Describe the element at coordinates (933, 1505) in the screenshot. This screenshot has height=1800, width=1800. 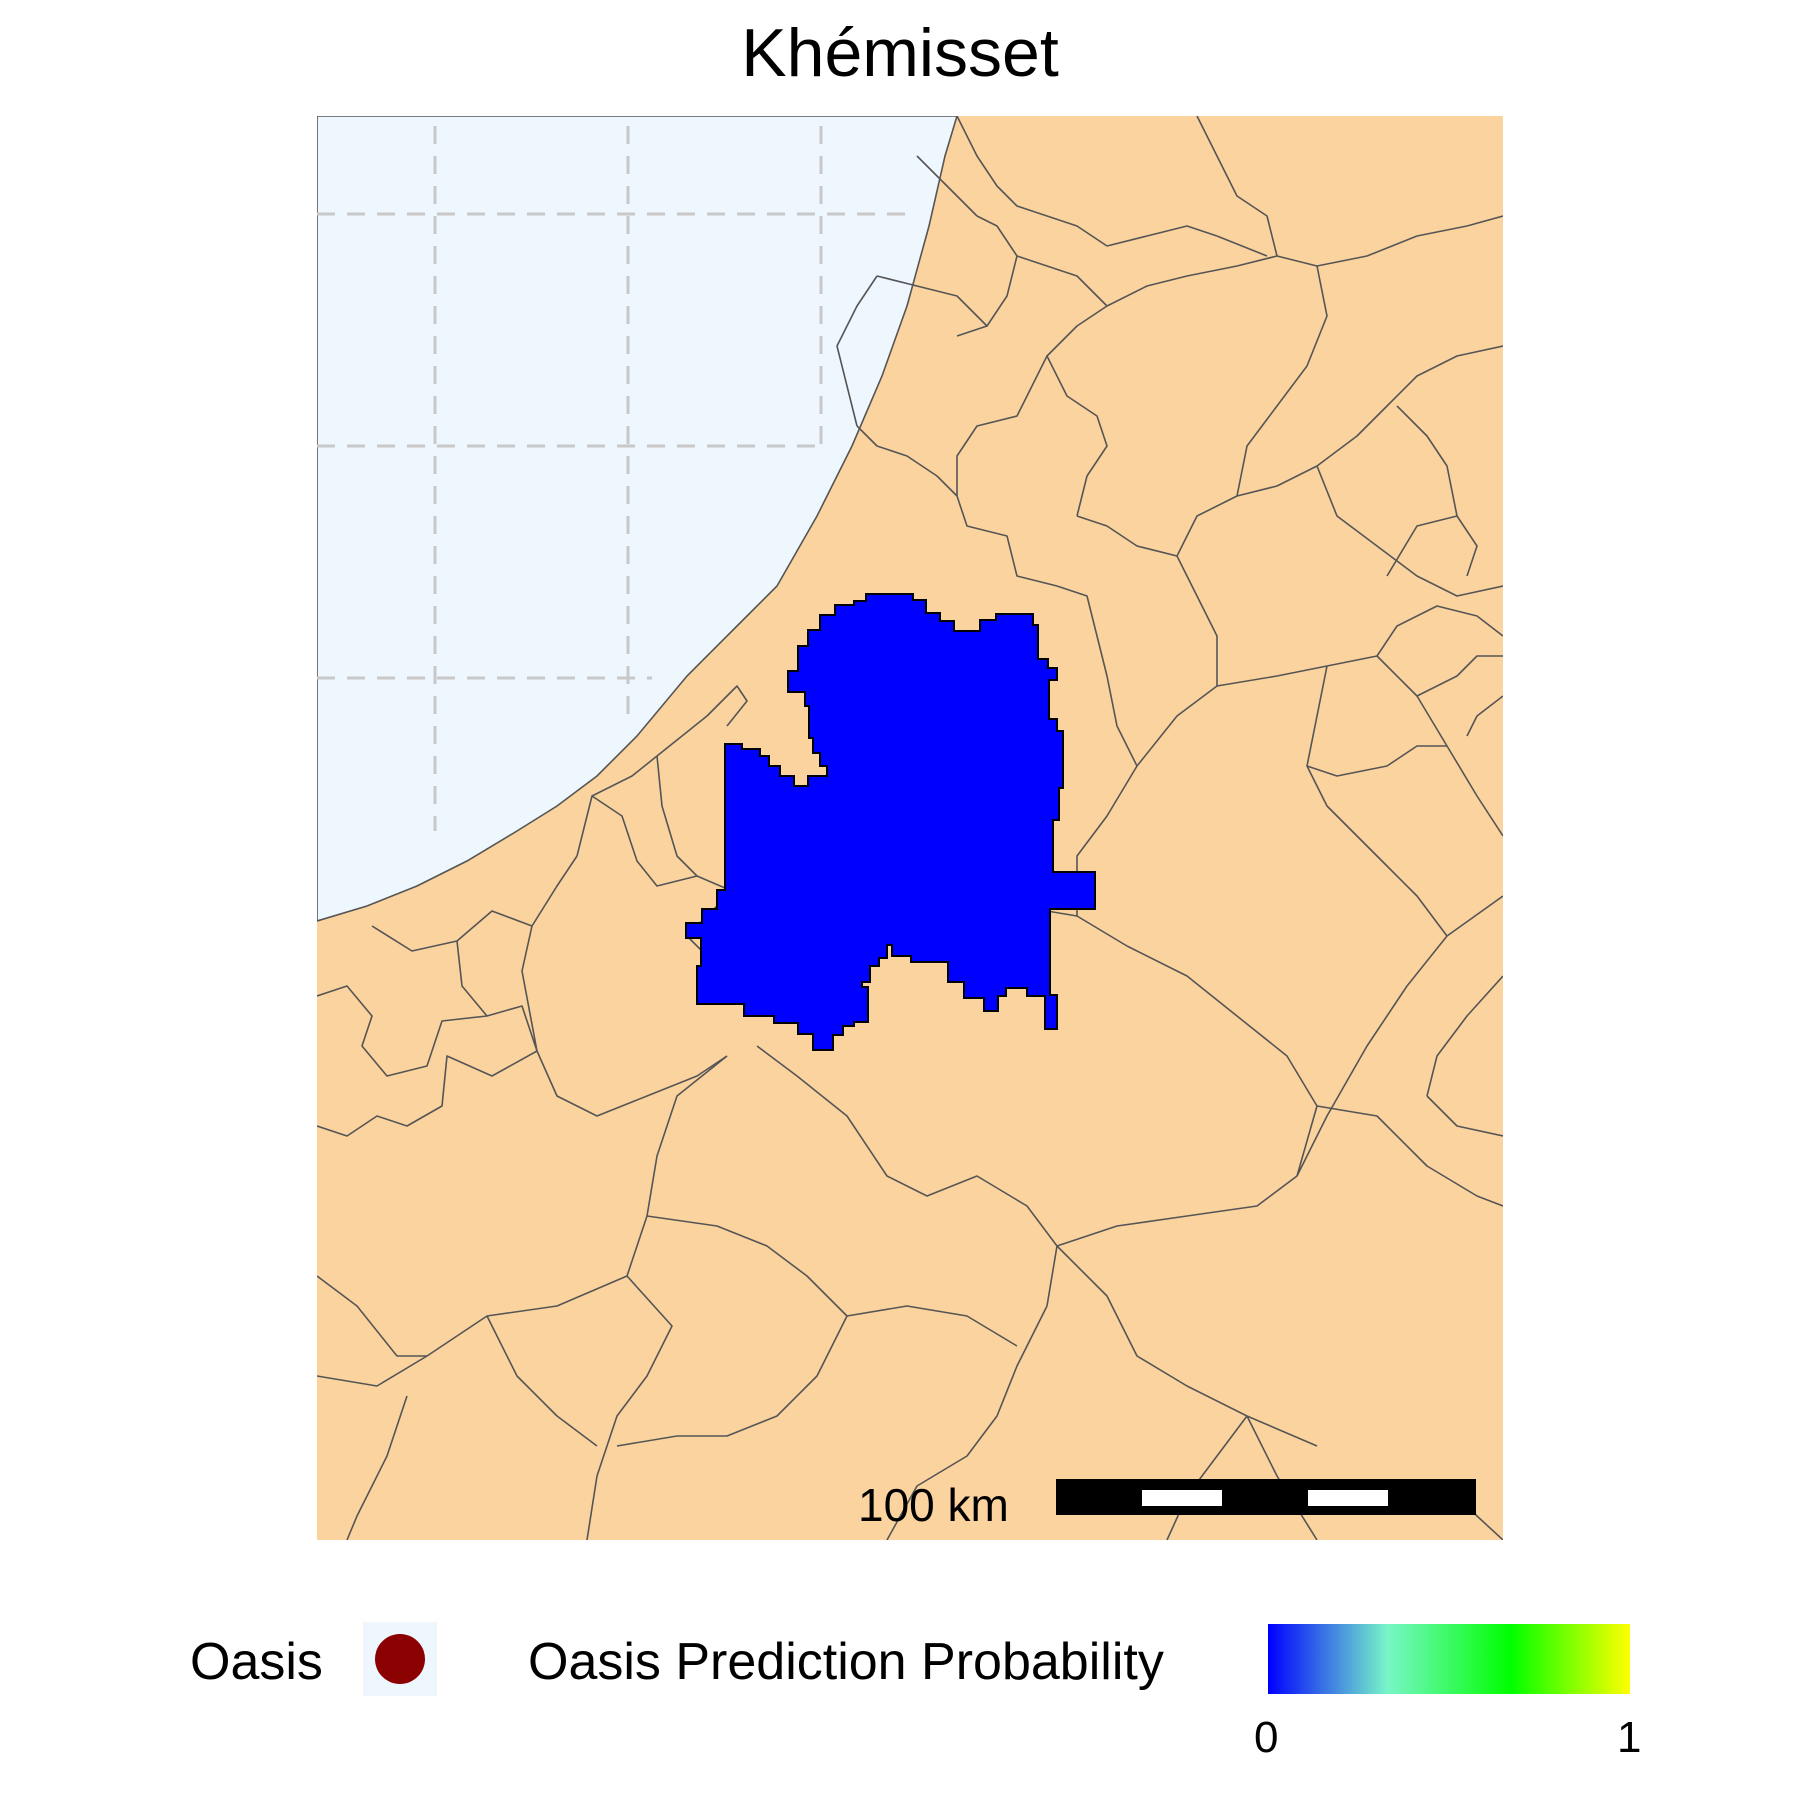
I see `scale-bar-label: 100 km` at that location.